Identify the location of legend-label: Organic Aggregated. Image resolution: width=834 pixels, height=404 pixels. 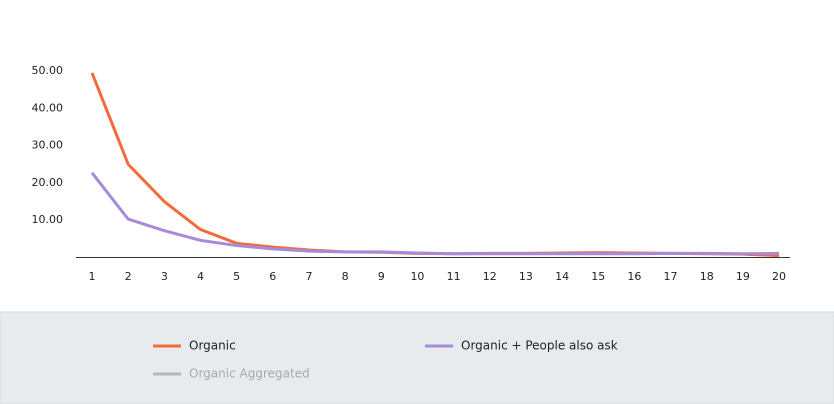
(249, 374).